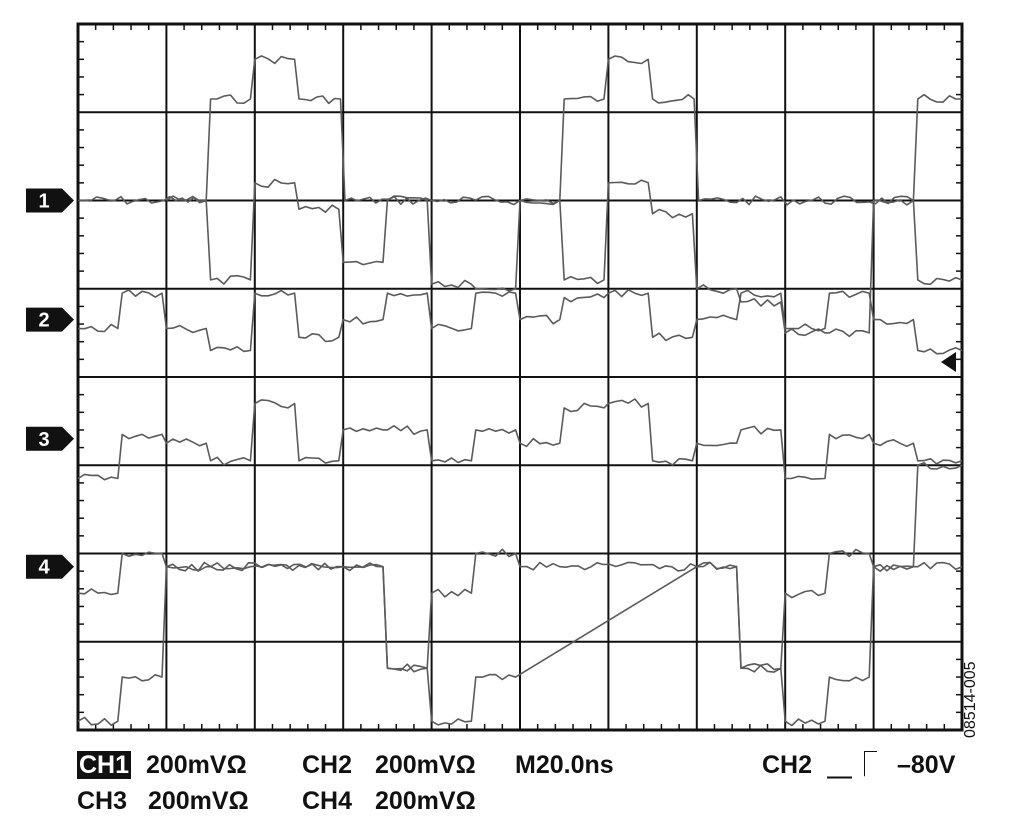  Describe the element at coordinates (787, 765) in the screenshot. I see `trigger-source: CH2` at that location.